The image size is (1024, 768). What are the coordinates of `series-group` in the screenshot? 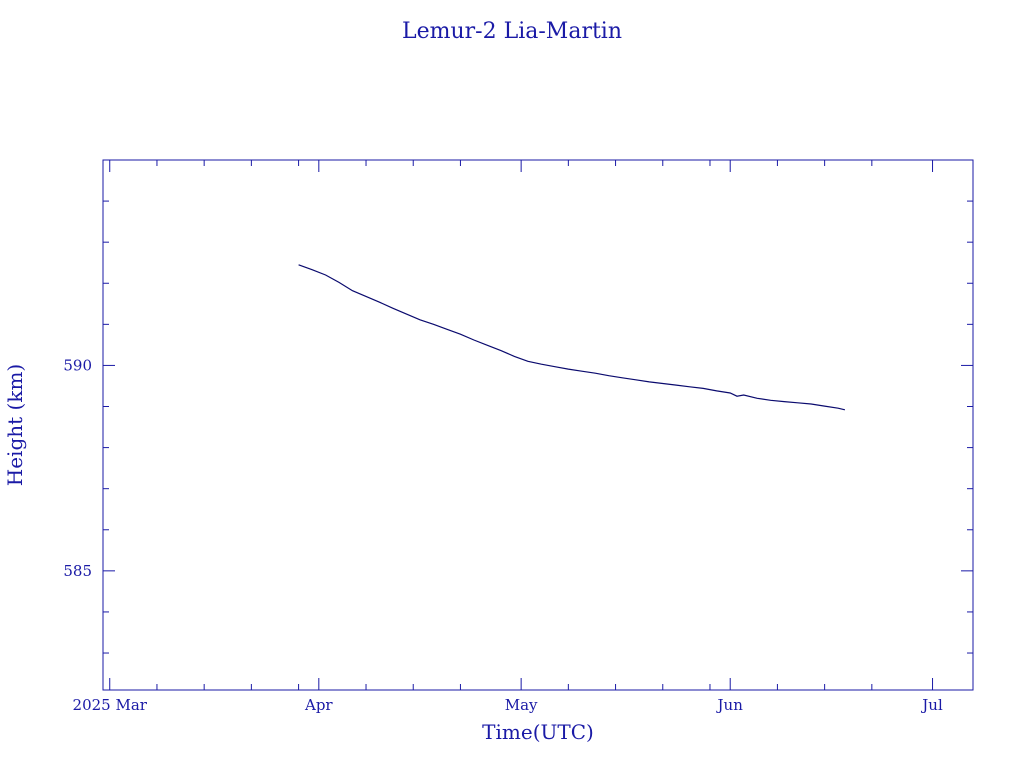 It's located at (572, 337).